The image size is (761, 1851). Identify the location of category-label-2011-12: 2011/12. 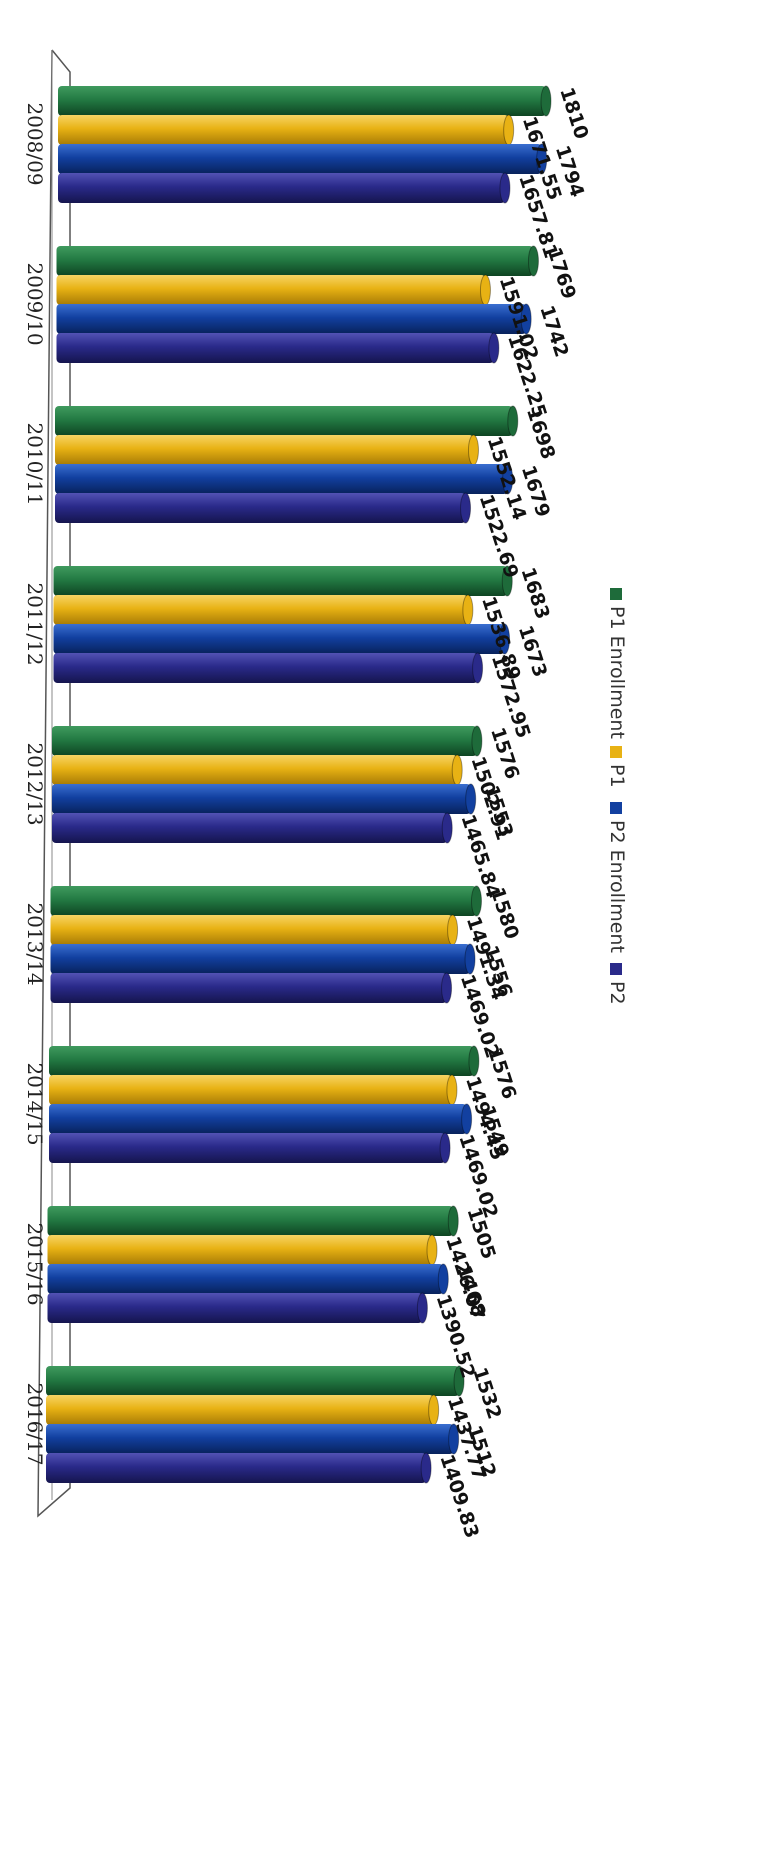
(35, 623).